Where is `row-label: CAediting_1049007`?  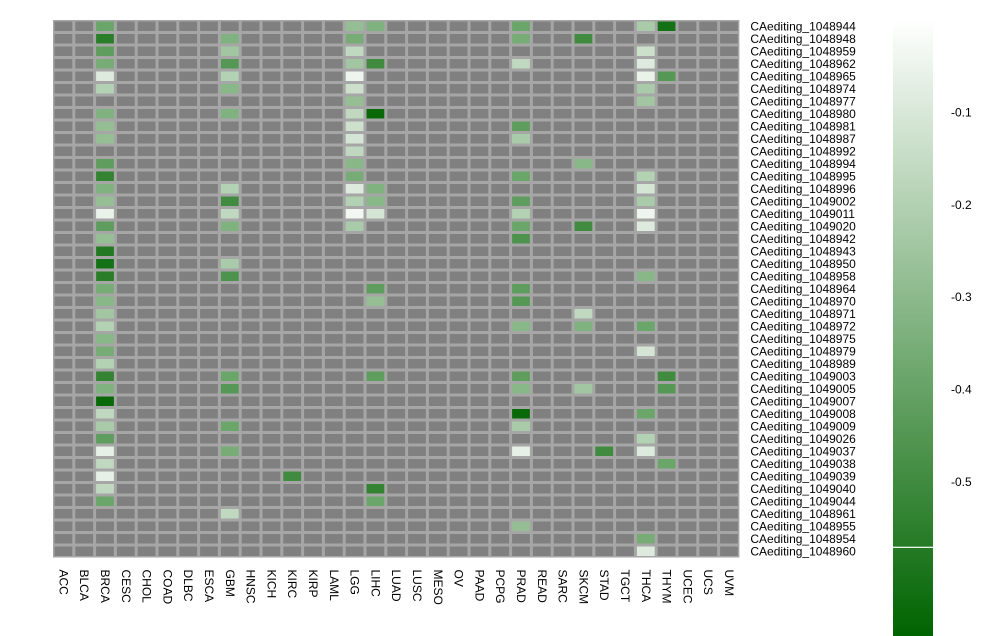
row-label: CAediting_1049007 is located at coordinates (803, 401).